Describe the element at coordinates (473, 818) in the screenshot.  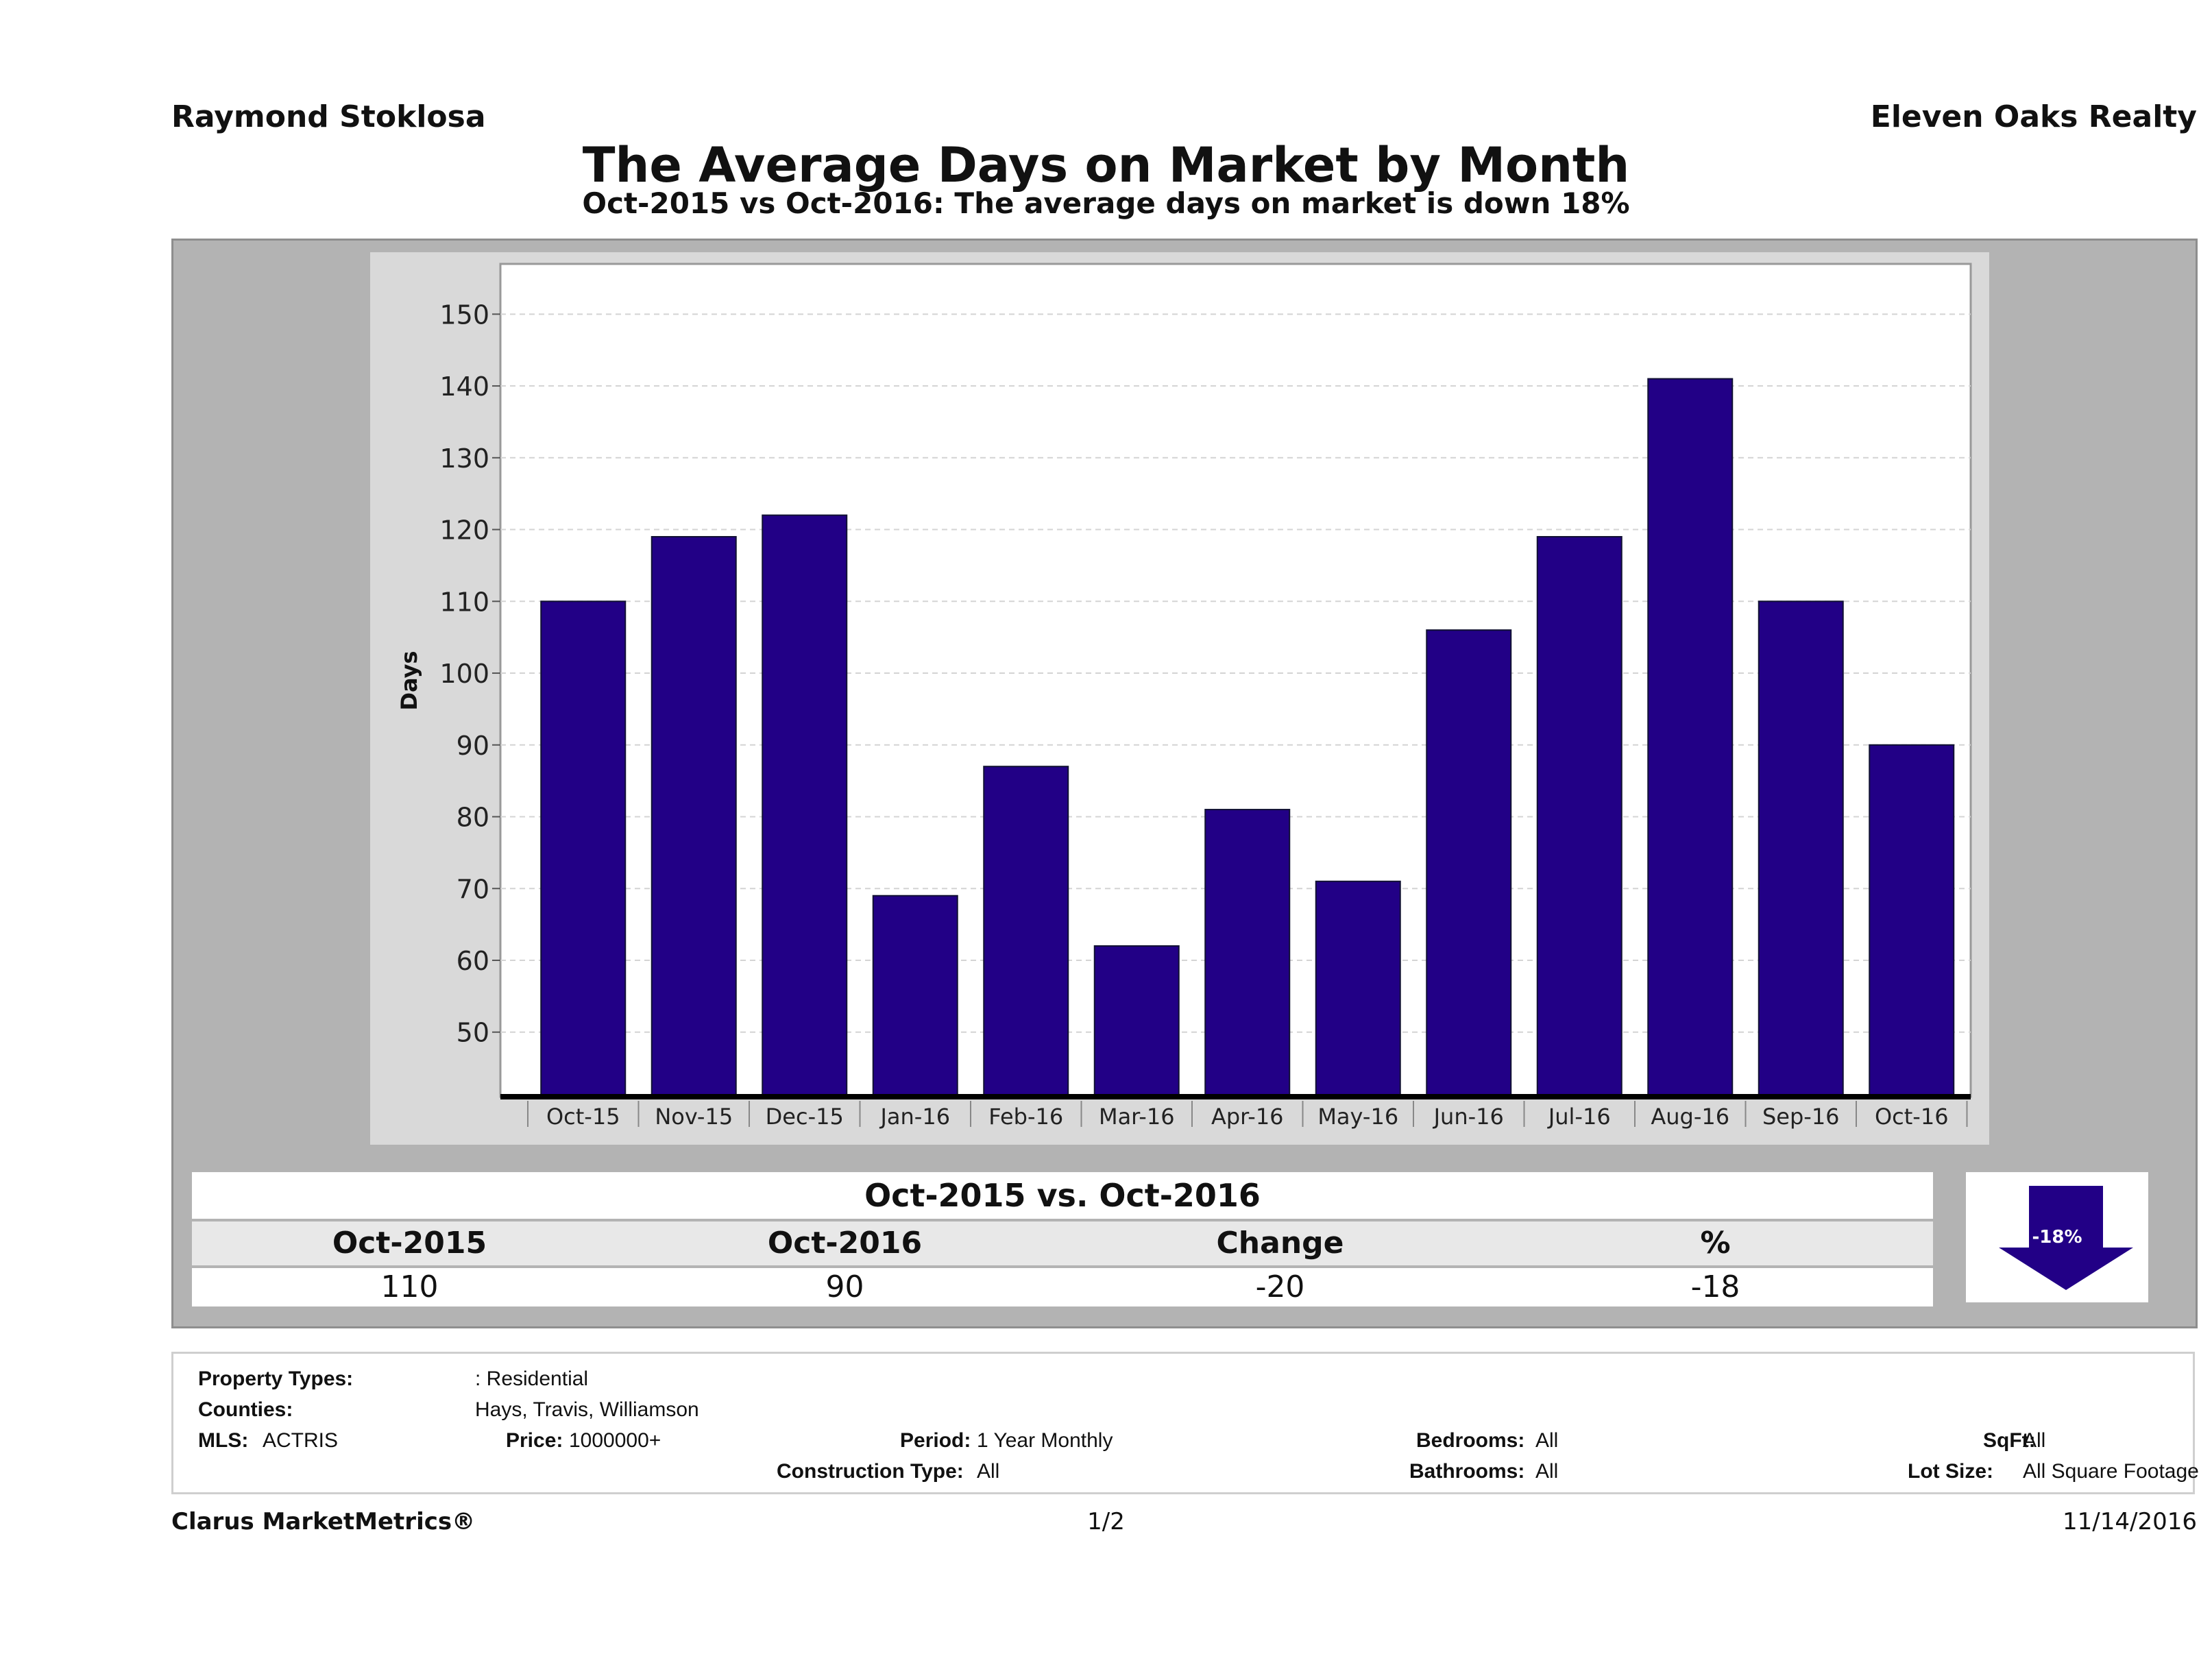
I see `y-tick-label: 80` at that location.